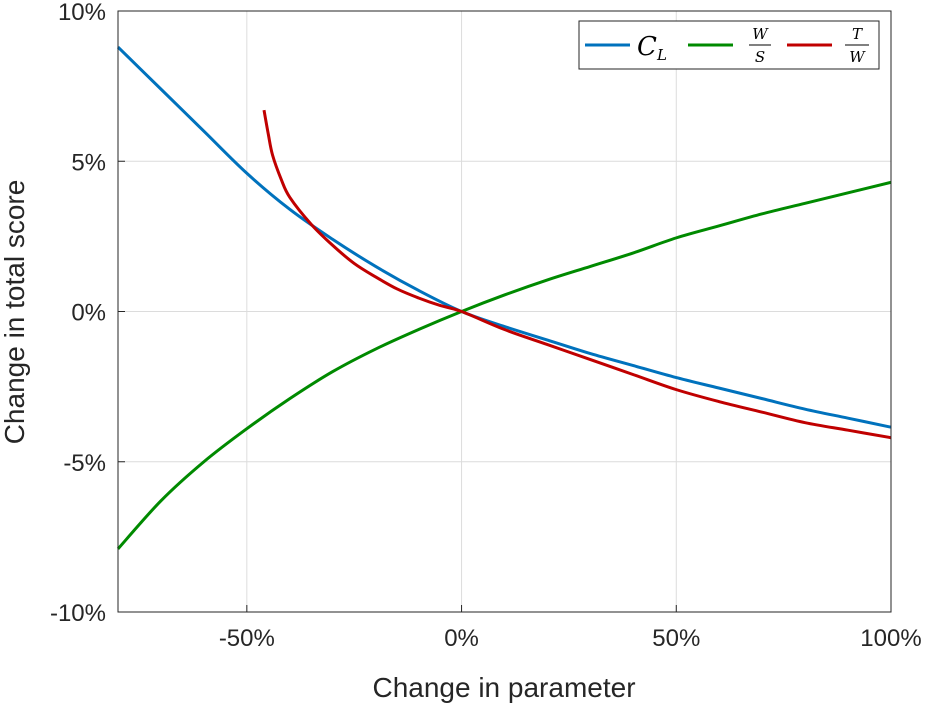  Describe the element at coordinates (729, 45) in the screenshot. I see `legend: C L W S T W` at that location.